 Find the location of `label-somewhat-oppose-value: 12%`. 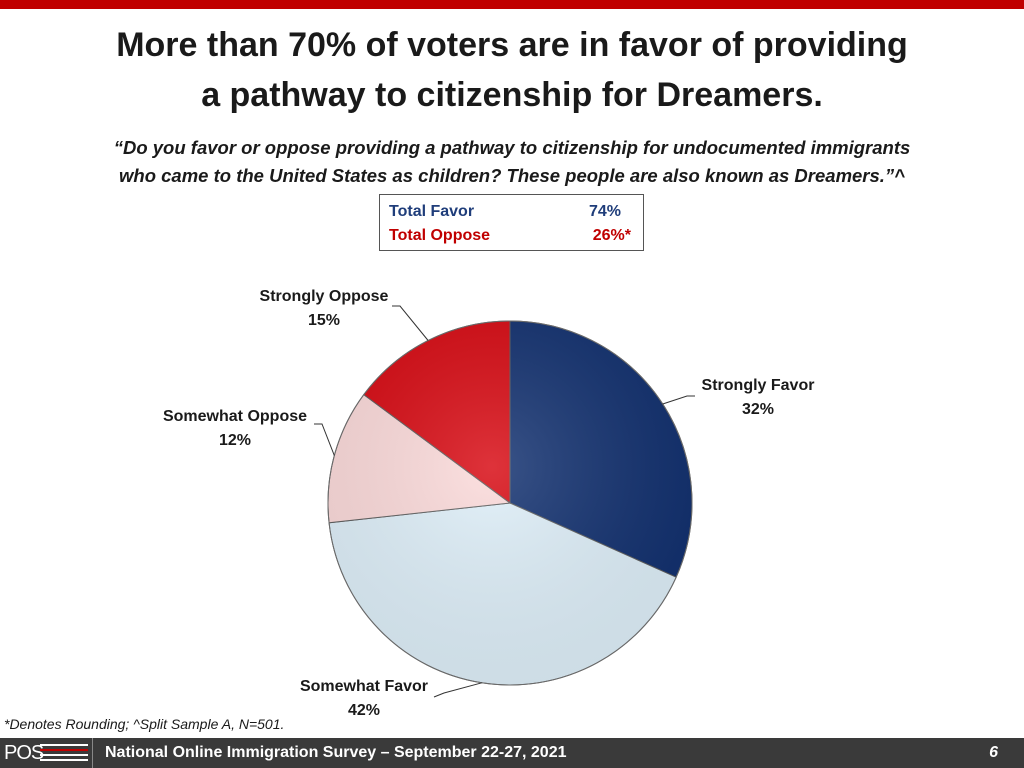

label-somewhat-oppose-value: 12% is located at coordinates (235, 440).